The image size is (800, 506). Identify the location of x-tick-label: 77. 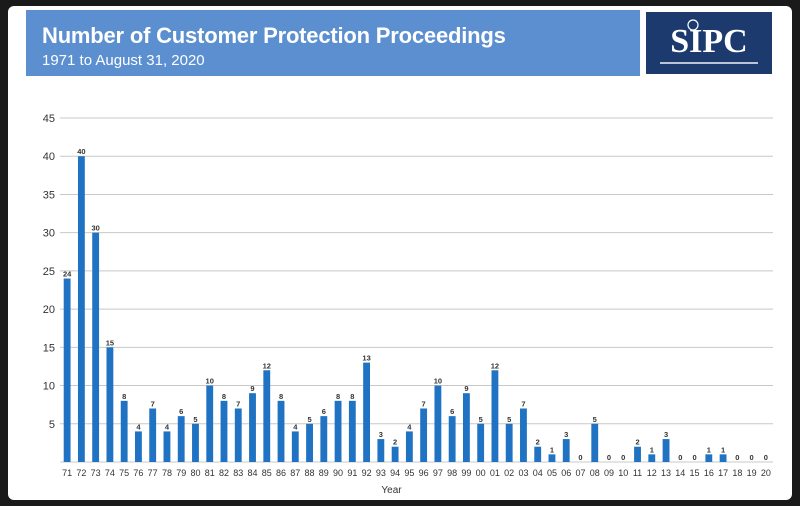
(153, 473).